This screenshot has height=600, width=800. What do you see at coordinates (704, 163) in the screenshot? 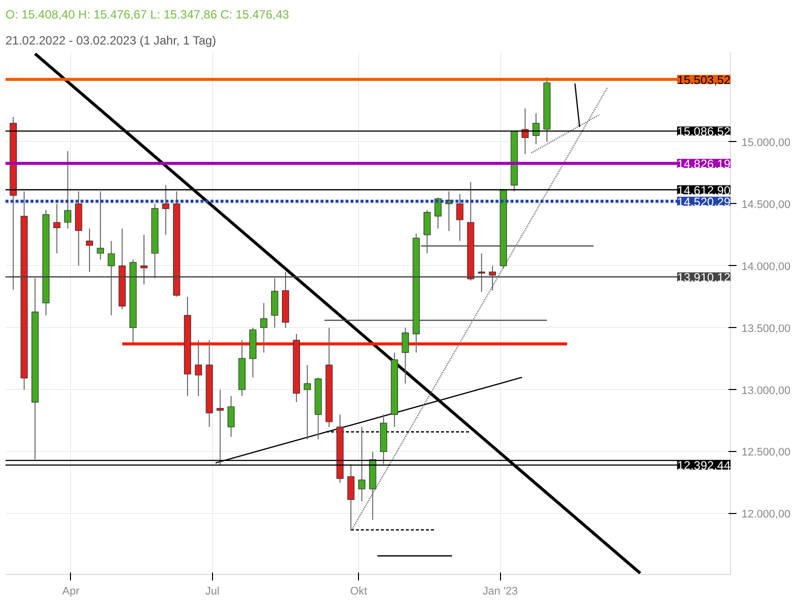
I see `ref-line-label: 14.826,19` at bounding box center [704, 163].